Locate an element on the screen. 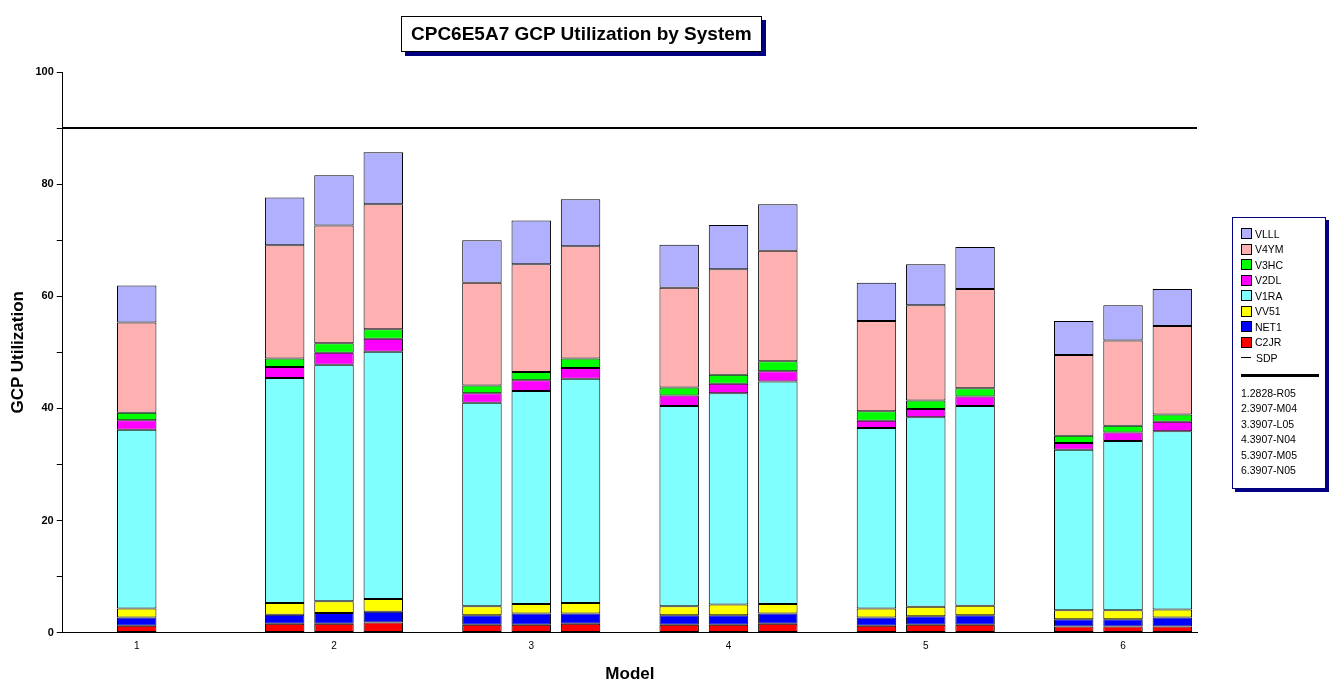 The width and height of the screenshot is (1340, 689). legend-label: SDP is located at coordinates (1267, 357).